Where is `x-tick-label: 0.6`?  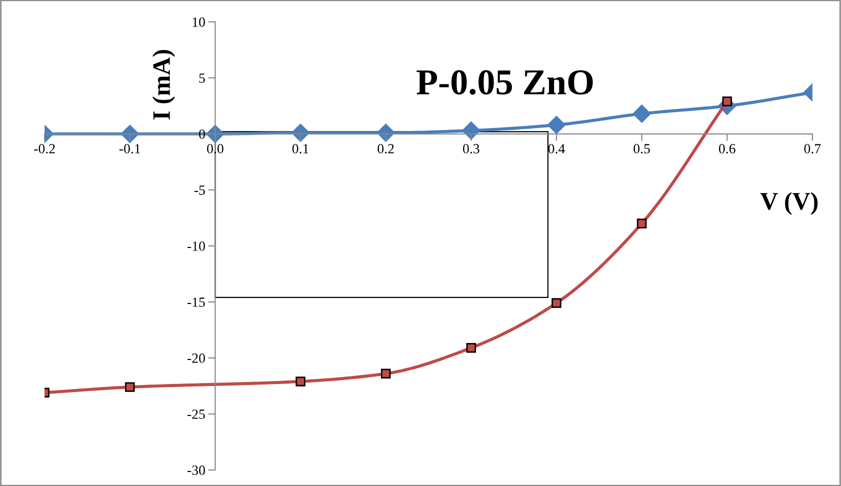
x-tick-label: 0.6 is located at coordinates (727, 149).